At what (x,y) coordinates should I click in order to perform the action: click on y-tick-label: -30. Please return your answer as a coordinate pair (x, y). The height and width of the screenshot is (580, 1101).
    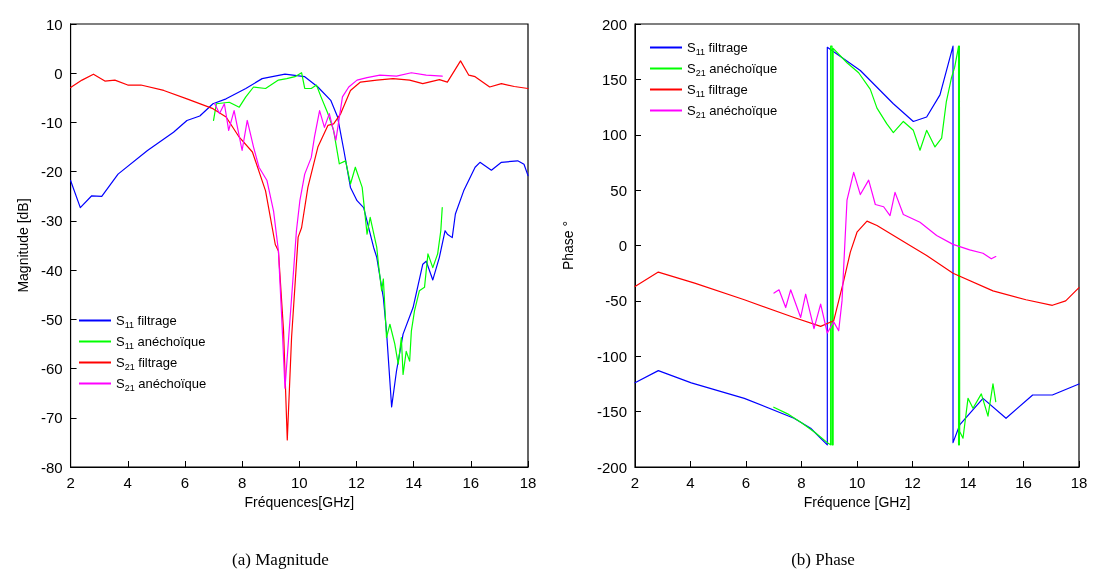
    Looking at the image, I should click on (51, 221).